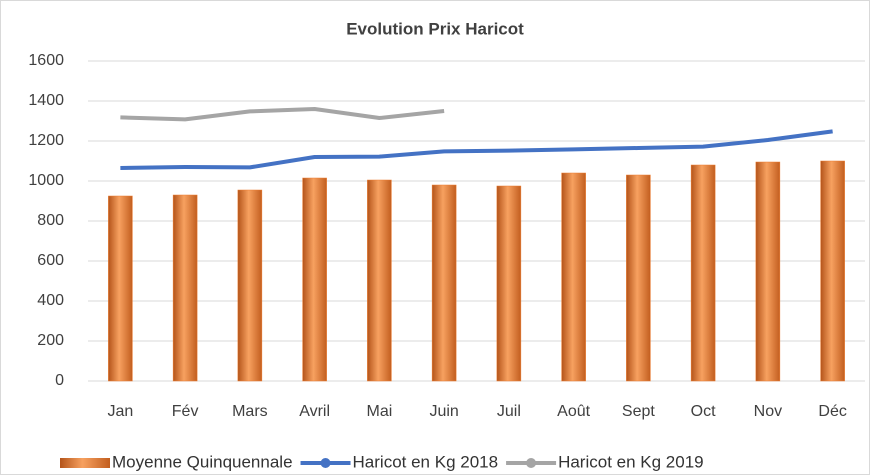 The width and height of the screenshot is (870, 475). I want to click on y-tick-label: 1600, so click(46, 60).